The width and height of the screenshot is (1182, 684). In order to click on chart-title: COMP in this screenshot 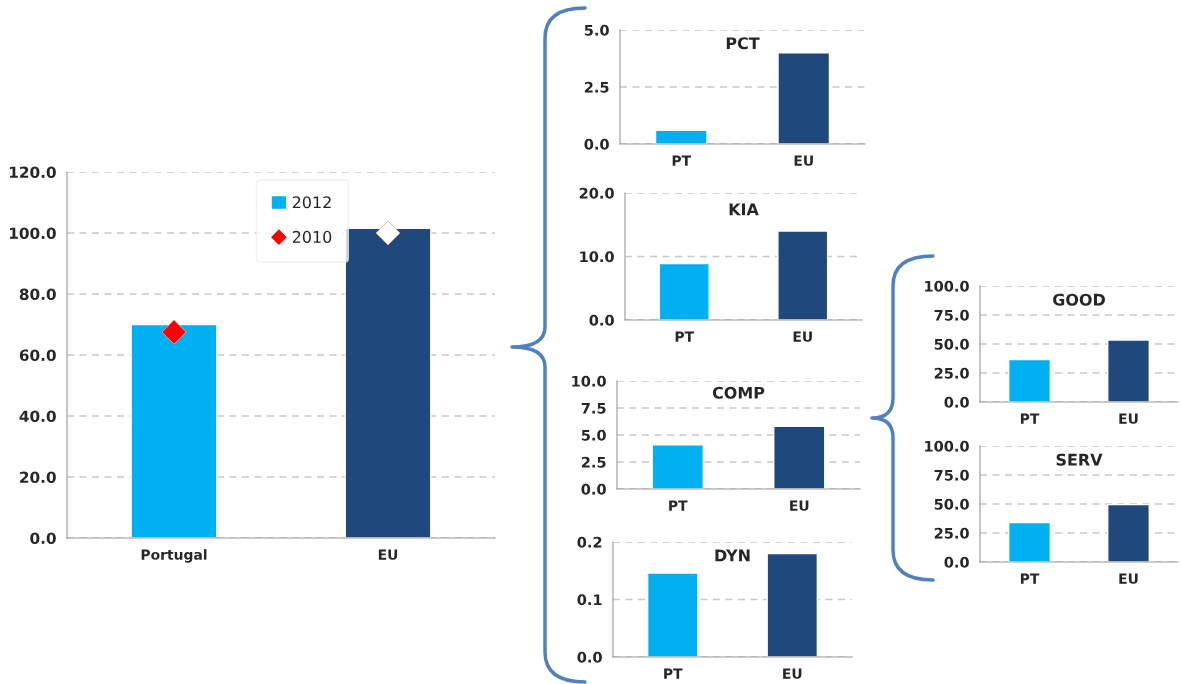, I will do `click(738, 392)`.